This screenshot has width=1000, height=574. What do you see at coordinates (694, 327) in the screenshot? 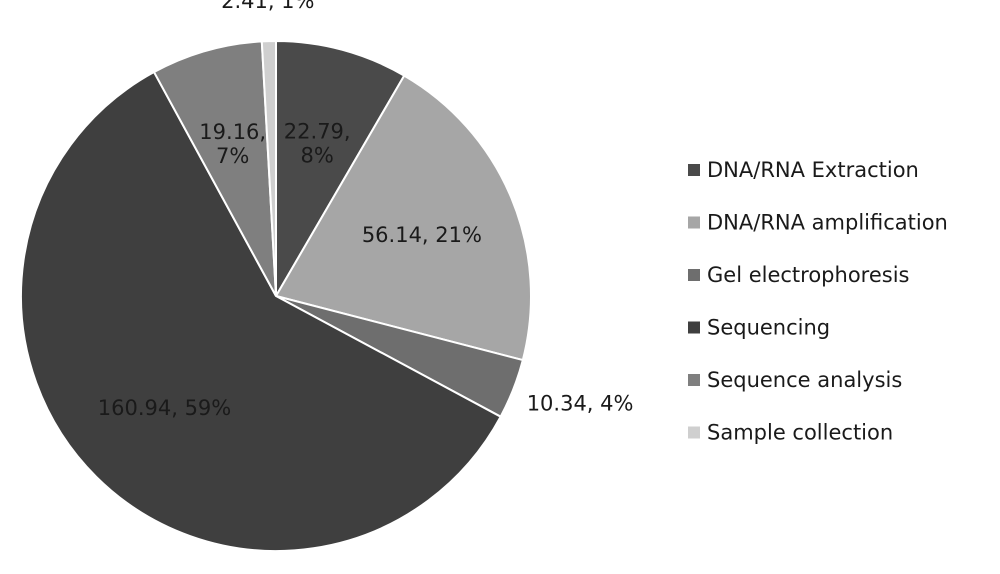
I see `legend-swatch-sequencing` at bounding box center [694, 327].